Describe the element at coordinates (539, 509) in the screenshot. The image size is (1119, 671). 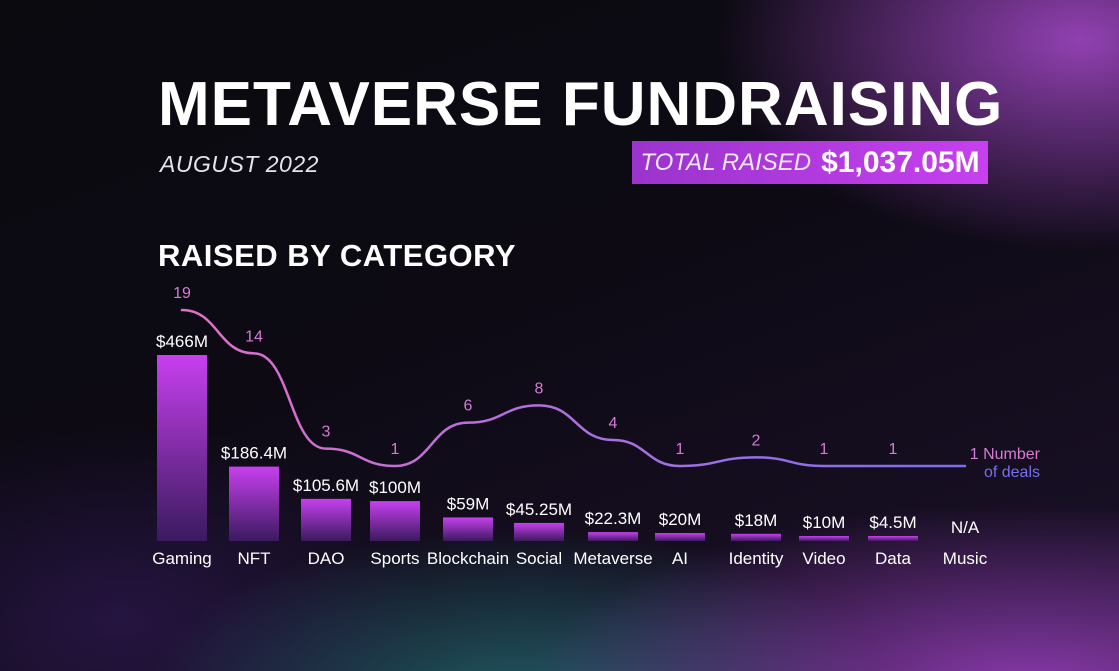
I see `bar-value-label: $45.25M` at that location.